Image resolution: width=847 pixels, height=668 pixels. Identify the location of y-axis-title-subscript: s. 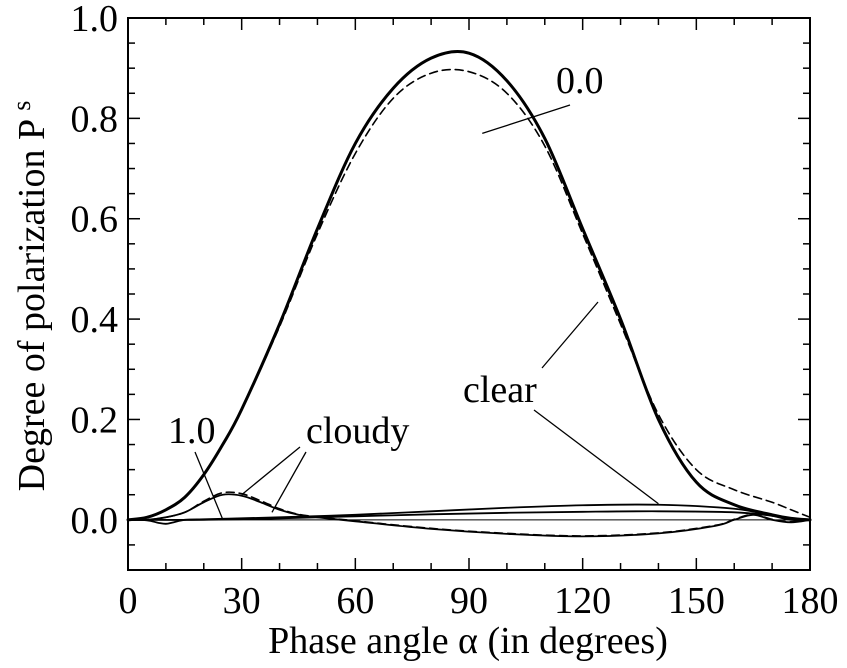
(21, 106).